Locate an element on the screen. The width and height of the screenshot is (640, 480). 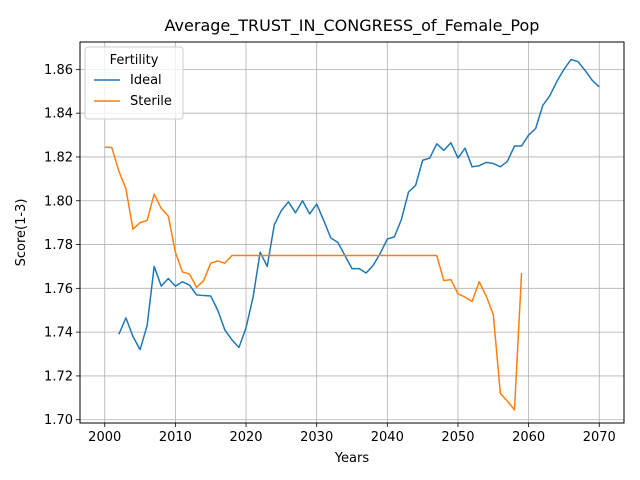
y-tick-label: 1.86 is located at coordinates (58, 70).